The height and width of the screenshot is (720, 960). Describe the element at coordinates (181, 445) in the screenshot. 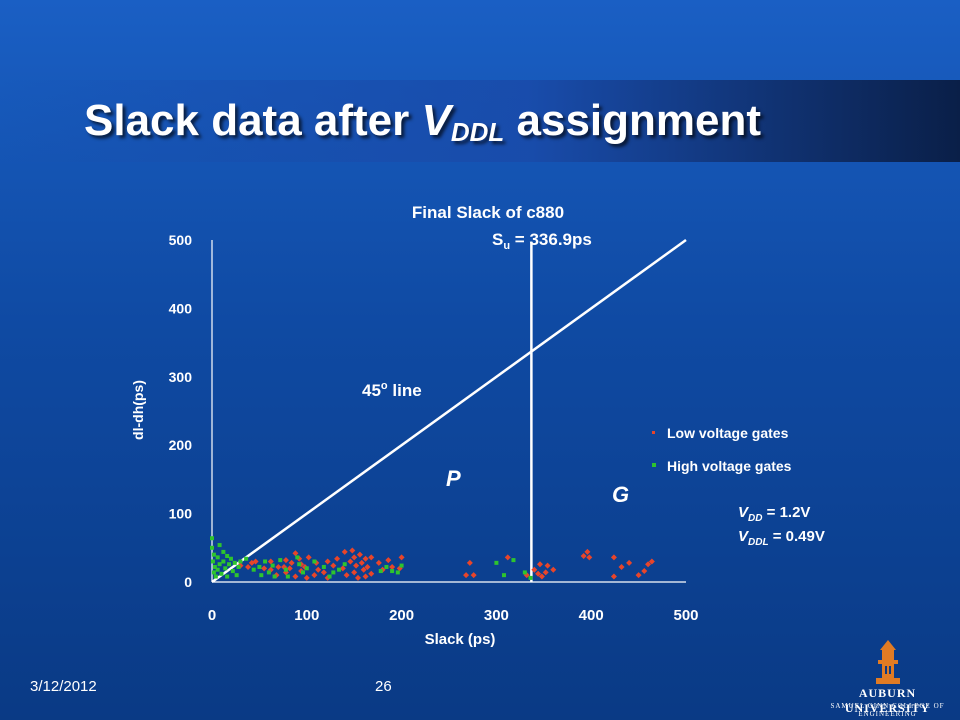

I see `y-tick-label: 200` at that location.